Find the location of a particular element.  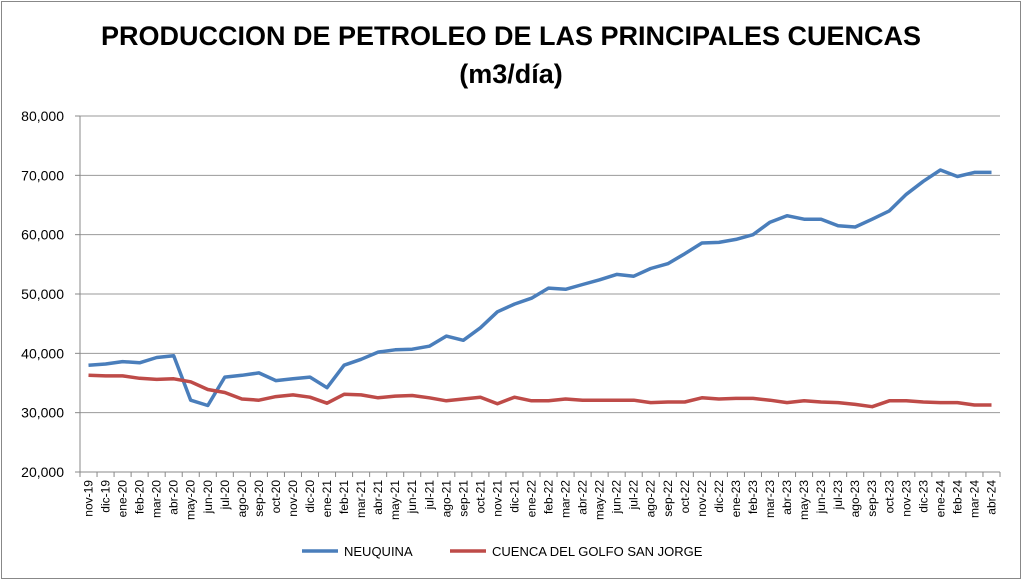

x-tick-label: jul-20 is located at coordinates (225, 495).